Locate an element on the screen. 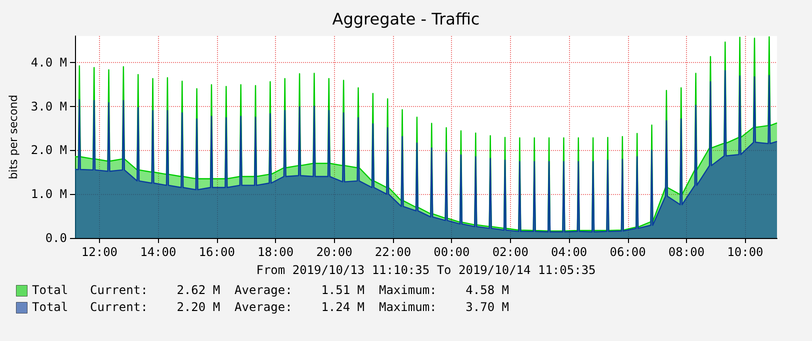 This screenshot has width=812, height=341. x-tick-label: 06:00 is located at coordinates (628, 252).